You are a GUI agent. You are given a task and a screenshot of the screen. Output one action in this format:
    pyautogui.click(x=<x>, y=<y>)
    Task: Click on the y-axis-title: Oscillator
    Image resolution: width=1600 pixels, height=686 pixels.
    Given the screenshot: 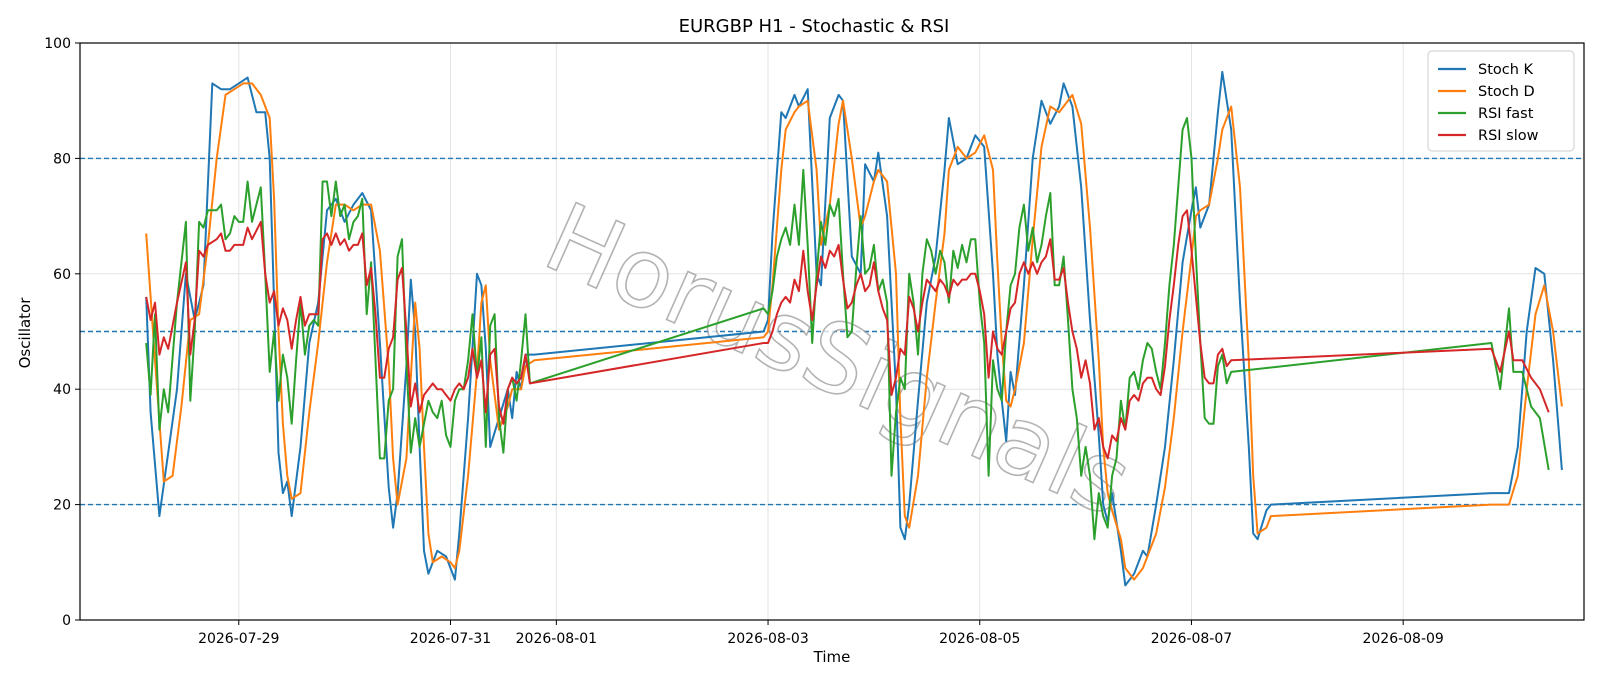 What is the action you would take?
    pyautogui.click(x=25, y=333)
    